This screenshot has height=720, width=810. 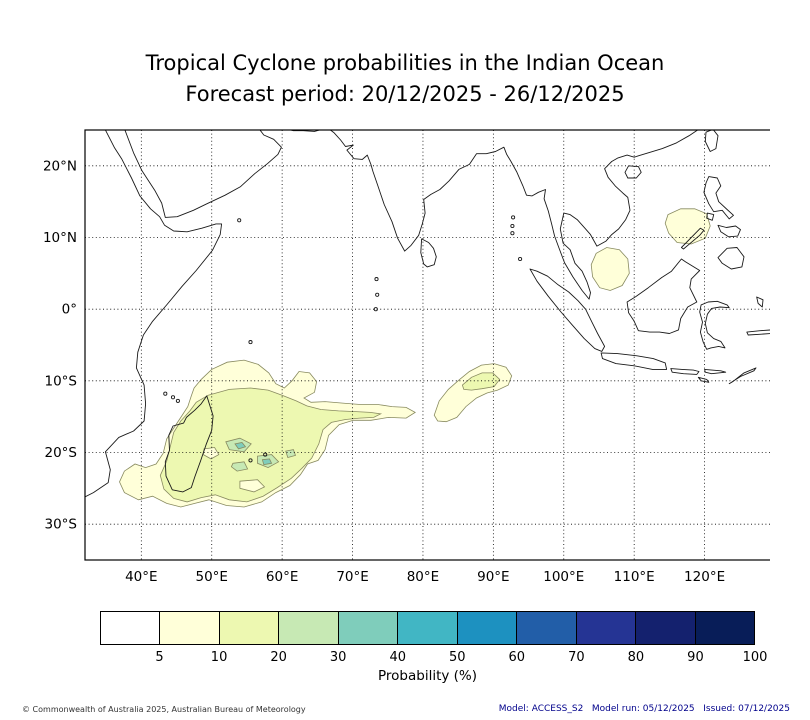 I want to click on coastline-arabian-peninsula, so click(x=203, y=174).